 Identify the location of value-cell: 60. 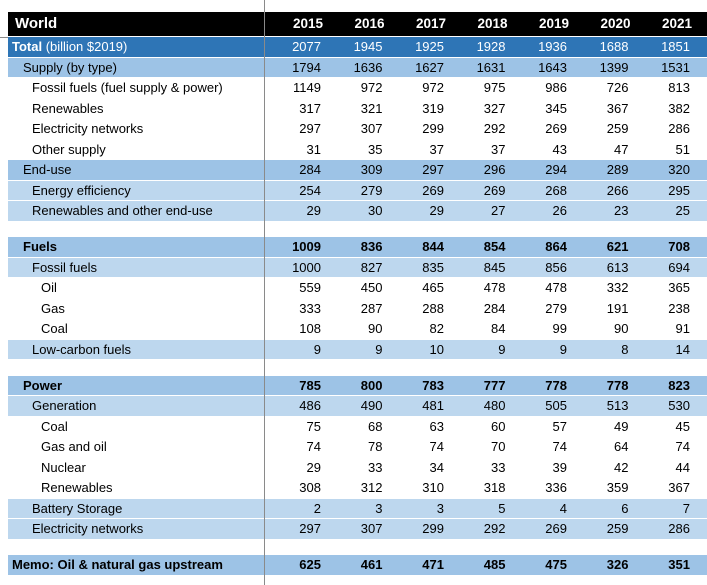
(498, 426).